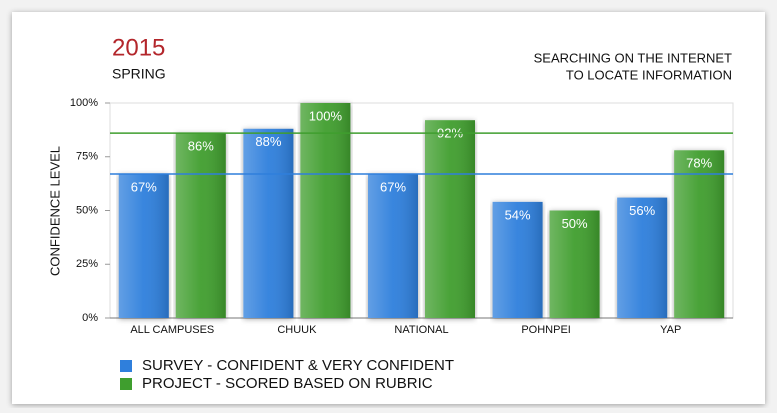 This screenshot has height=413, width=777. Describe the element at coordinates (139, 74) in the screenshot. I see `subtitle: SPRING` at that location.